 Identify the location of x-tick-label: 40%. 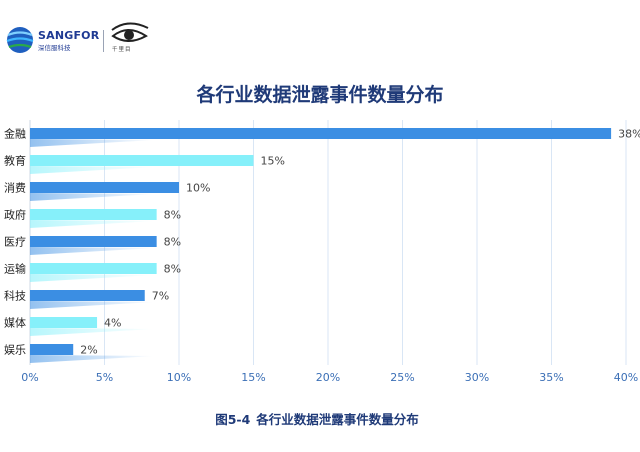
(626, 377).